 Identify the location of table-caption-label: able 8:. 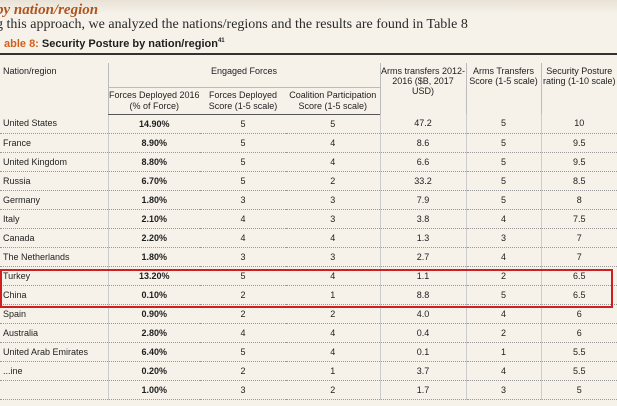
(21, 44).